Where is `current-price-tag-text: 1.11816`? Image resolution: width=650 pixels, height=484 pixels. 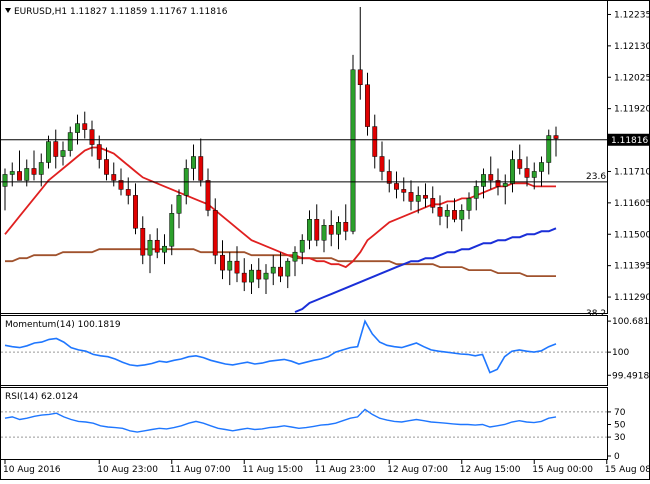
current-price-tag-text: 1.11816 is located at coordinates (629, 141).